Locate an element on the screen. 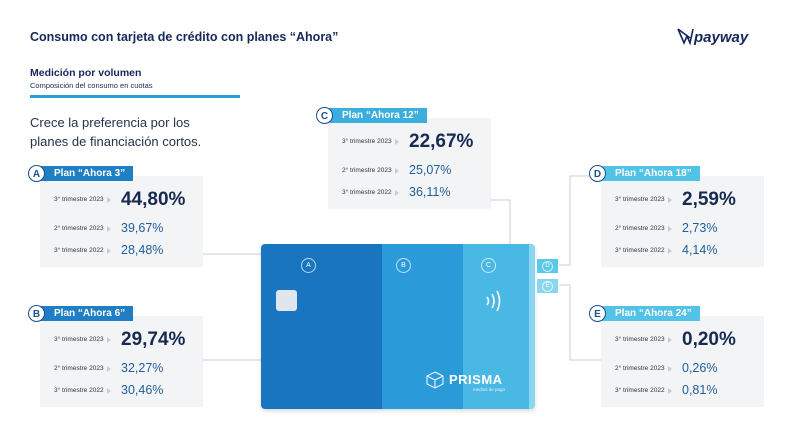 This screenshot has height=444, width=790. section-title: Medición por volumen is located at coordinates (86, 73).